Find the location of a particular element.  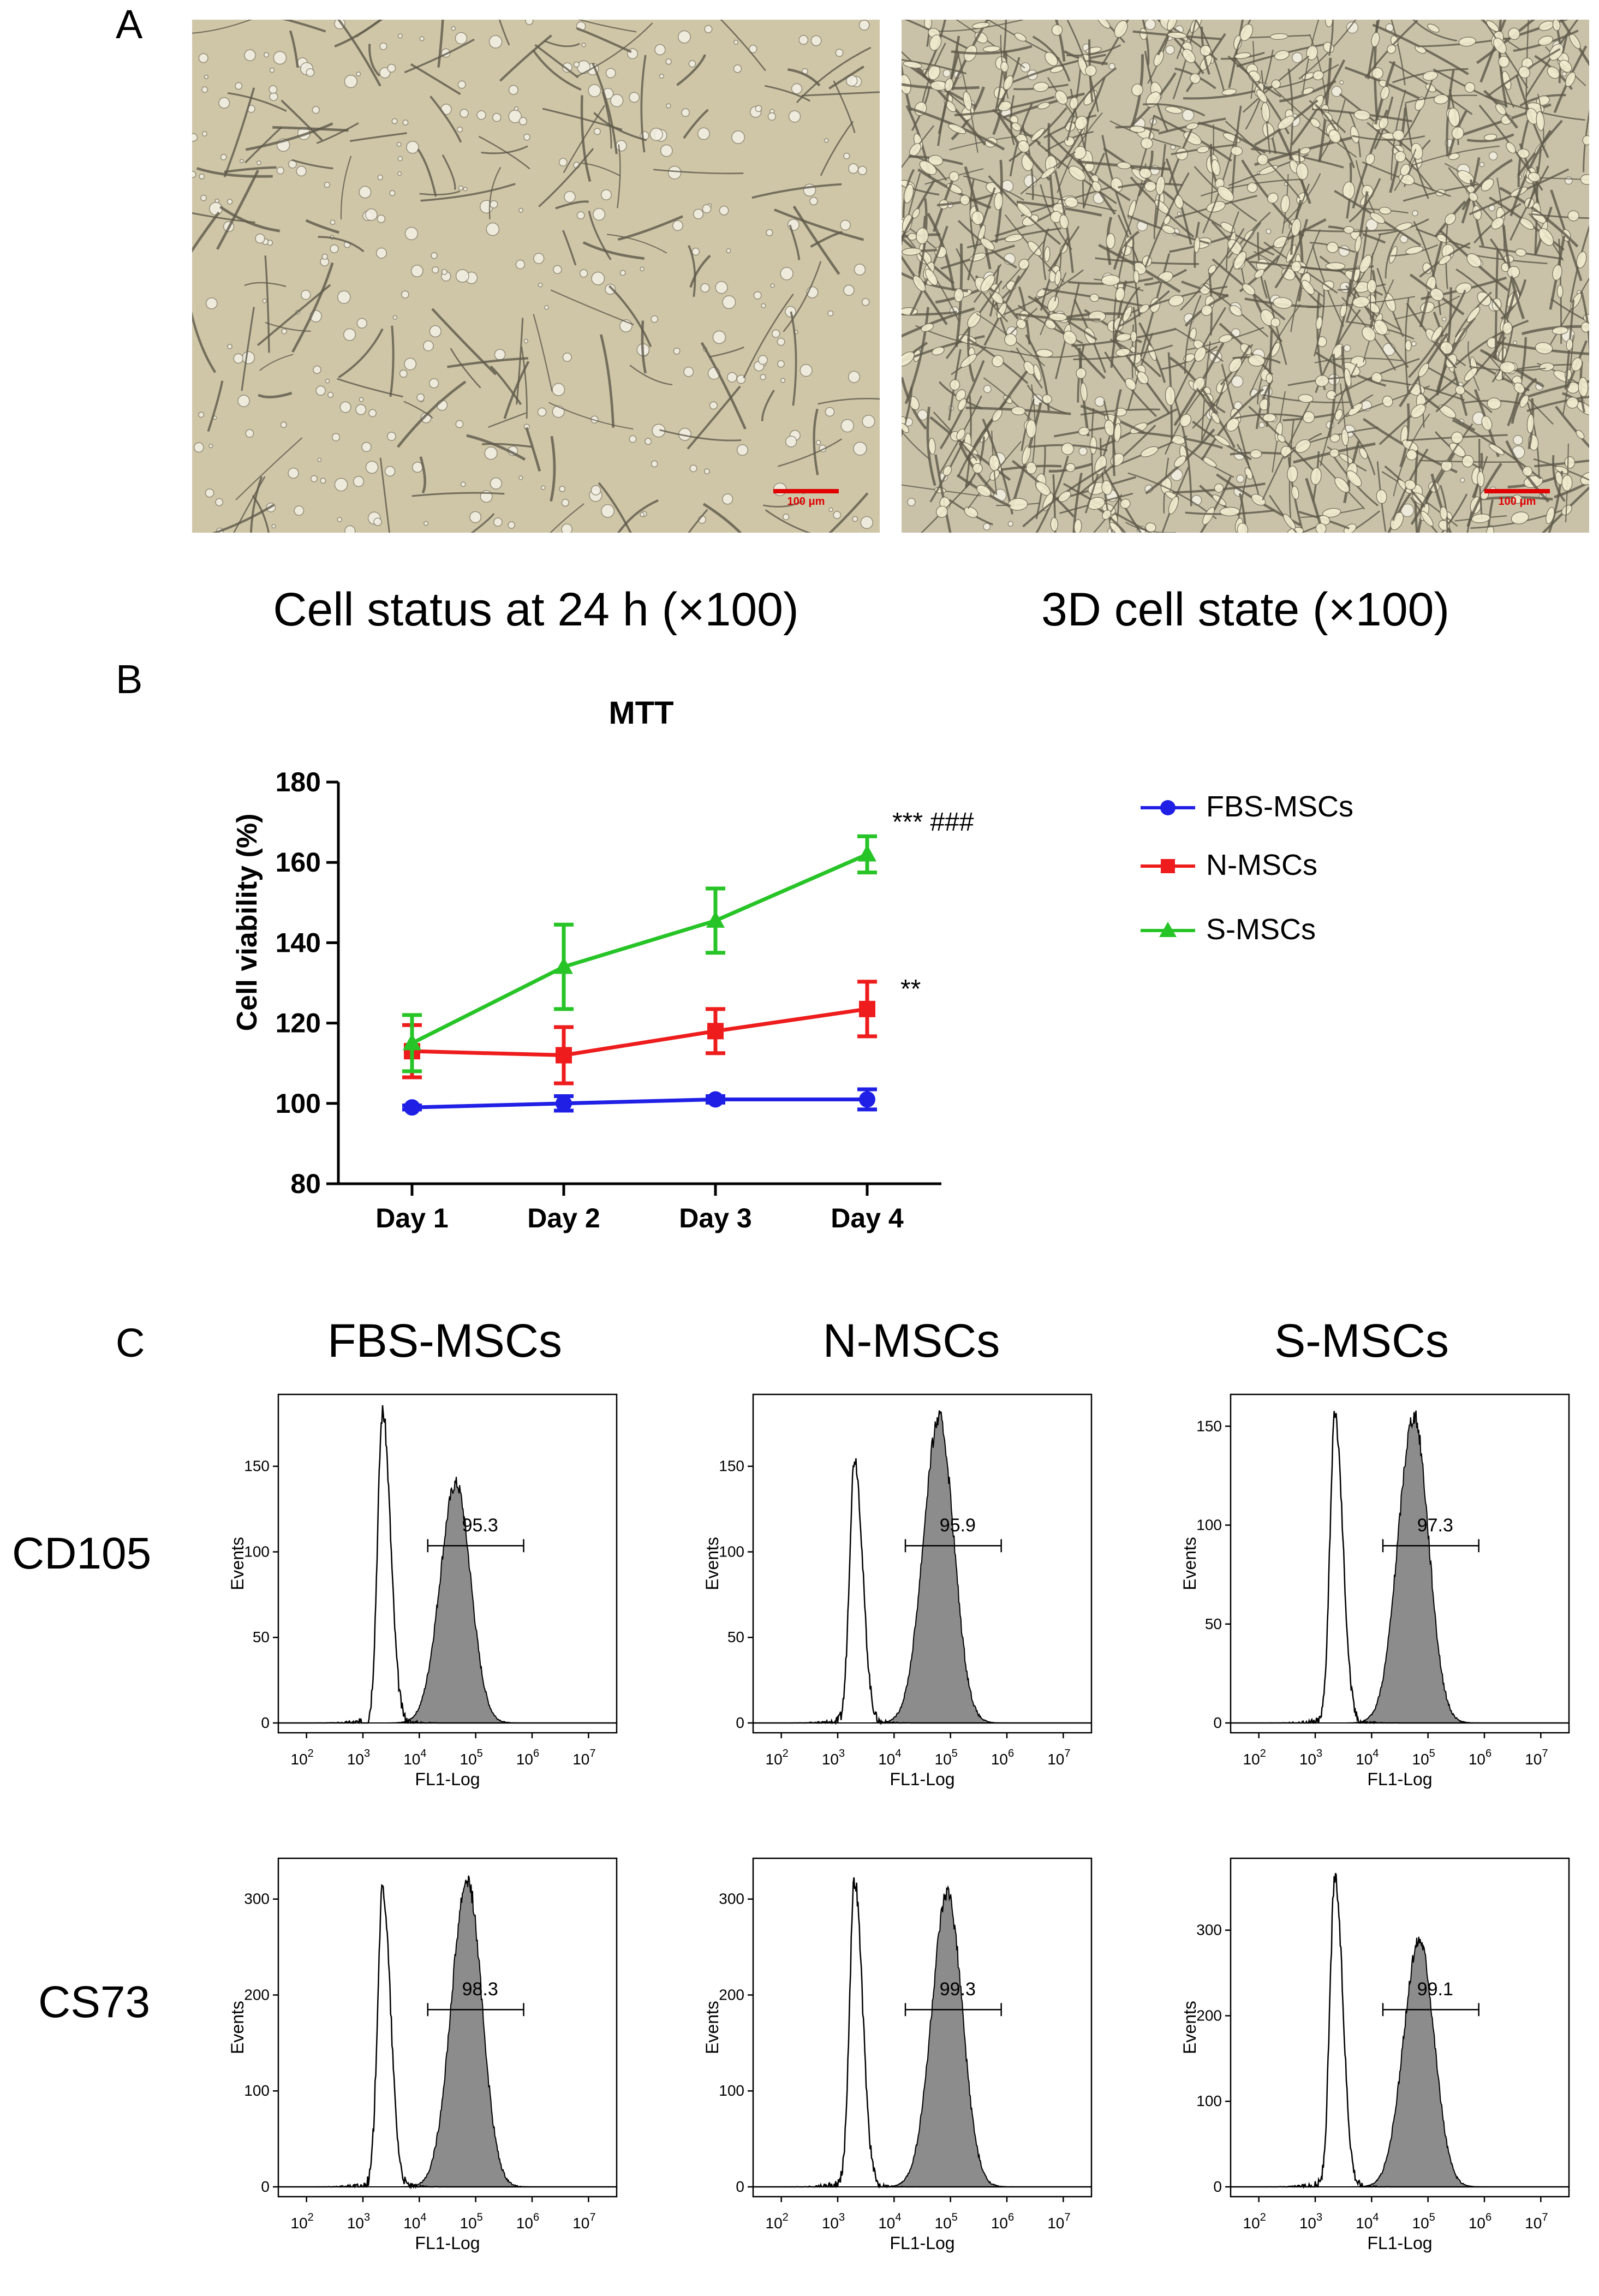

y-axis-label: Cell viability (%) is located at coordinates (247, 922).